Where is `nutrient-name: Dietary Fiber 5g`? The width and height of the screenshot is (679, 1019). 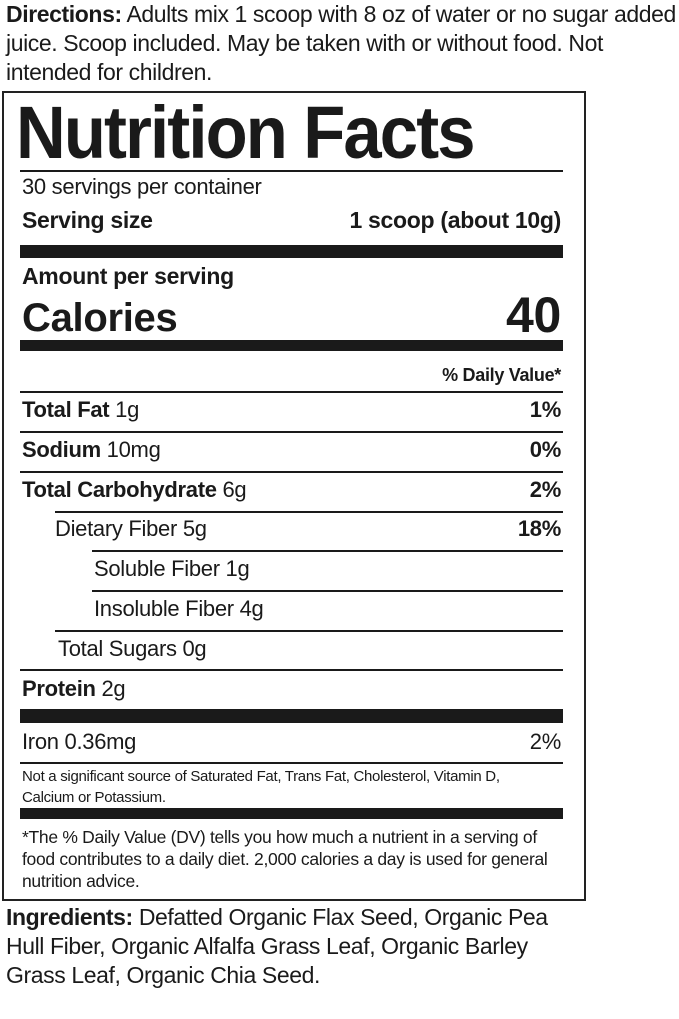 nutrient-name: Dietary Fiber 5g is located at coordinates (131, 528).